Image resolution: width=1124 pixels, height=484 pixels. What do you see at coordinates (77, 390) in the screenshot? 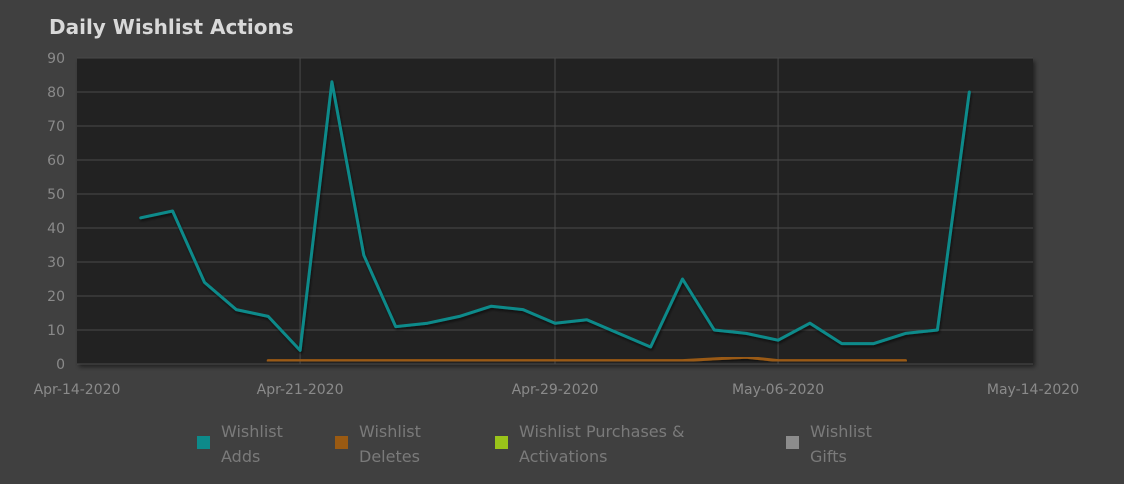
I see `x-tick-label: Apr-14-2020` at bounding box center [77, 390].